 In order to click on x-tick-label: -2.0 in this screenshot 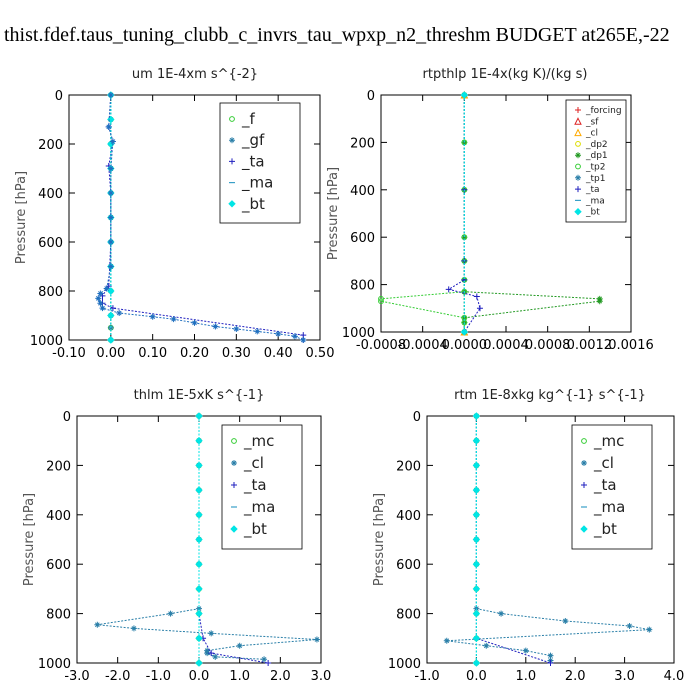, I will do `click(117, 676)`.